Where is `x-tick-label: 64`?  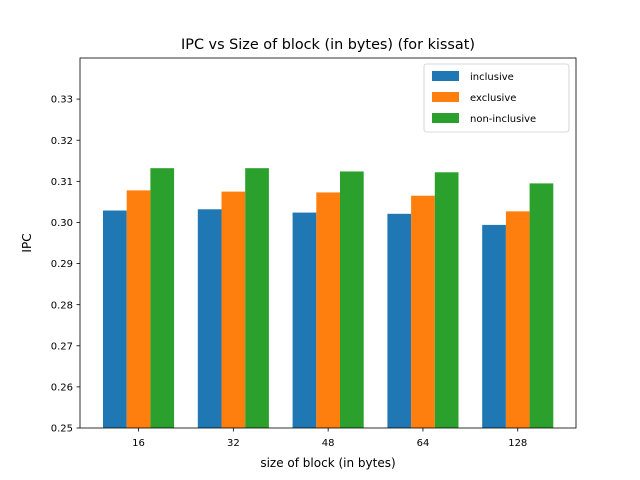
x-tick-label: 64 is located at coordinates (423, 443).